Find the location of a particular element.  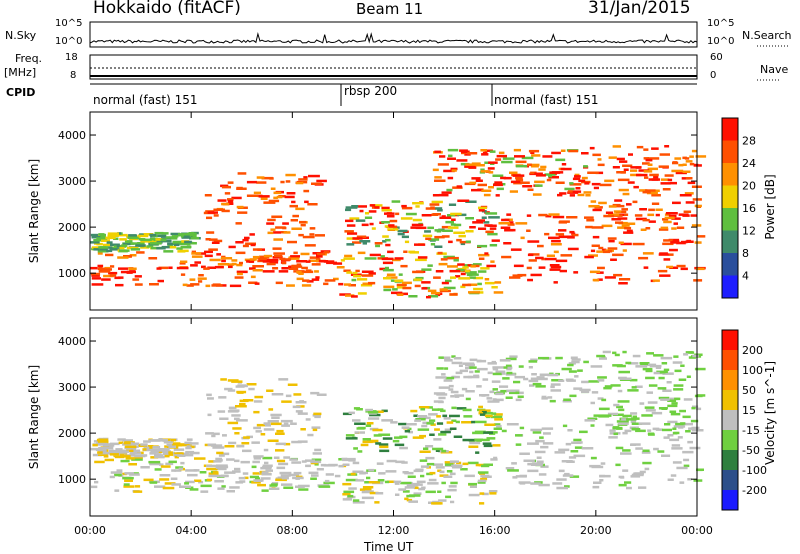

date-label: 31/Jan/2015 is located at coordinates (639, 9).